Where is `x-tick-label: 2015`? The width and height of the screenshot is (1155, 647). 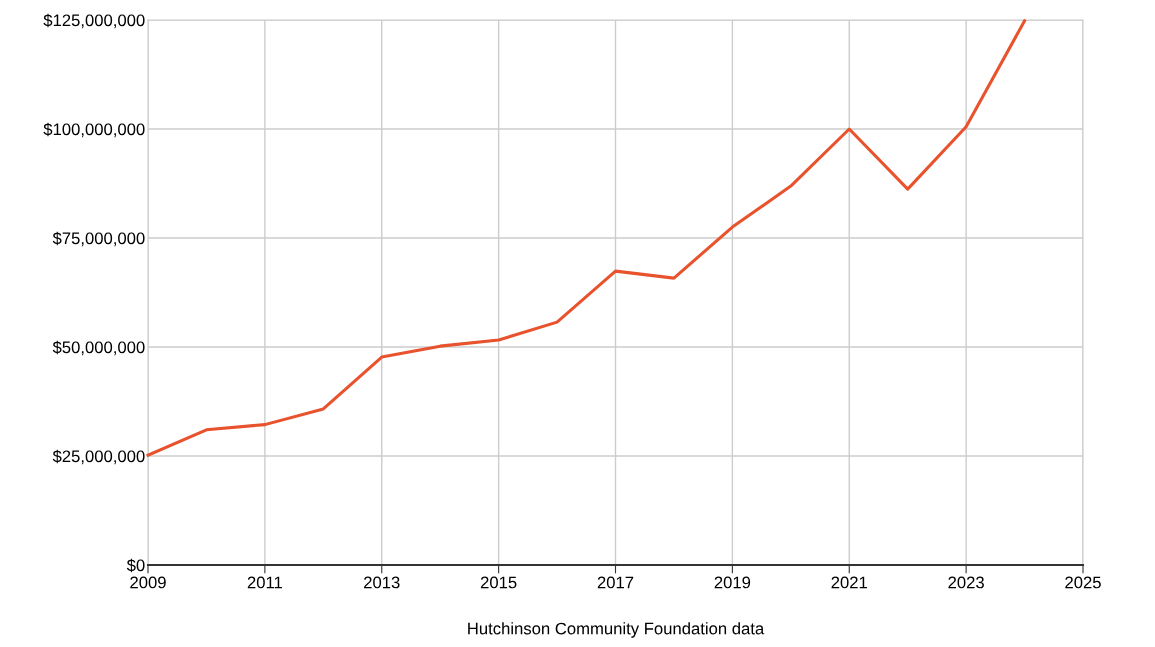 x-tick-label: 2015 is located at coordinates (498, 582).